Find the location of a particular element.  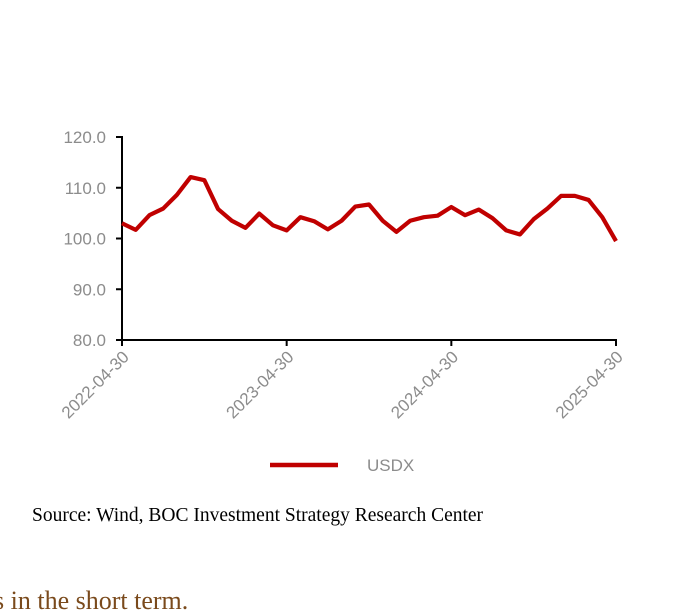

chart-series is located at coordinates (369, 208).